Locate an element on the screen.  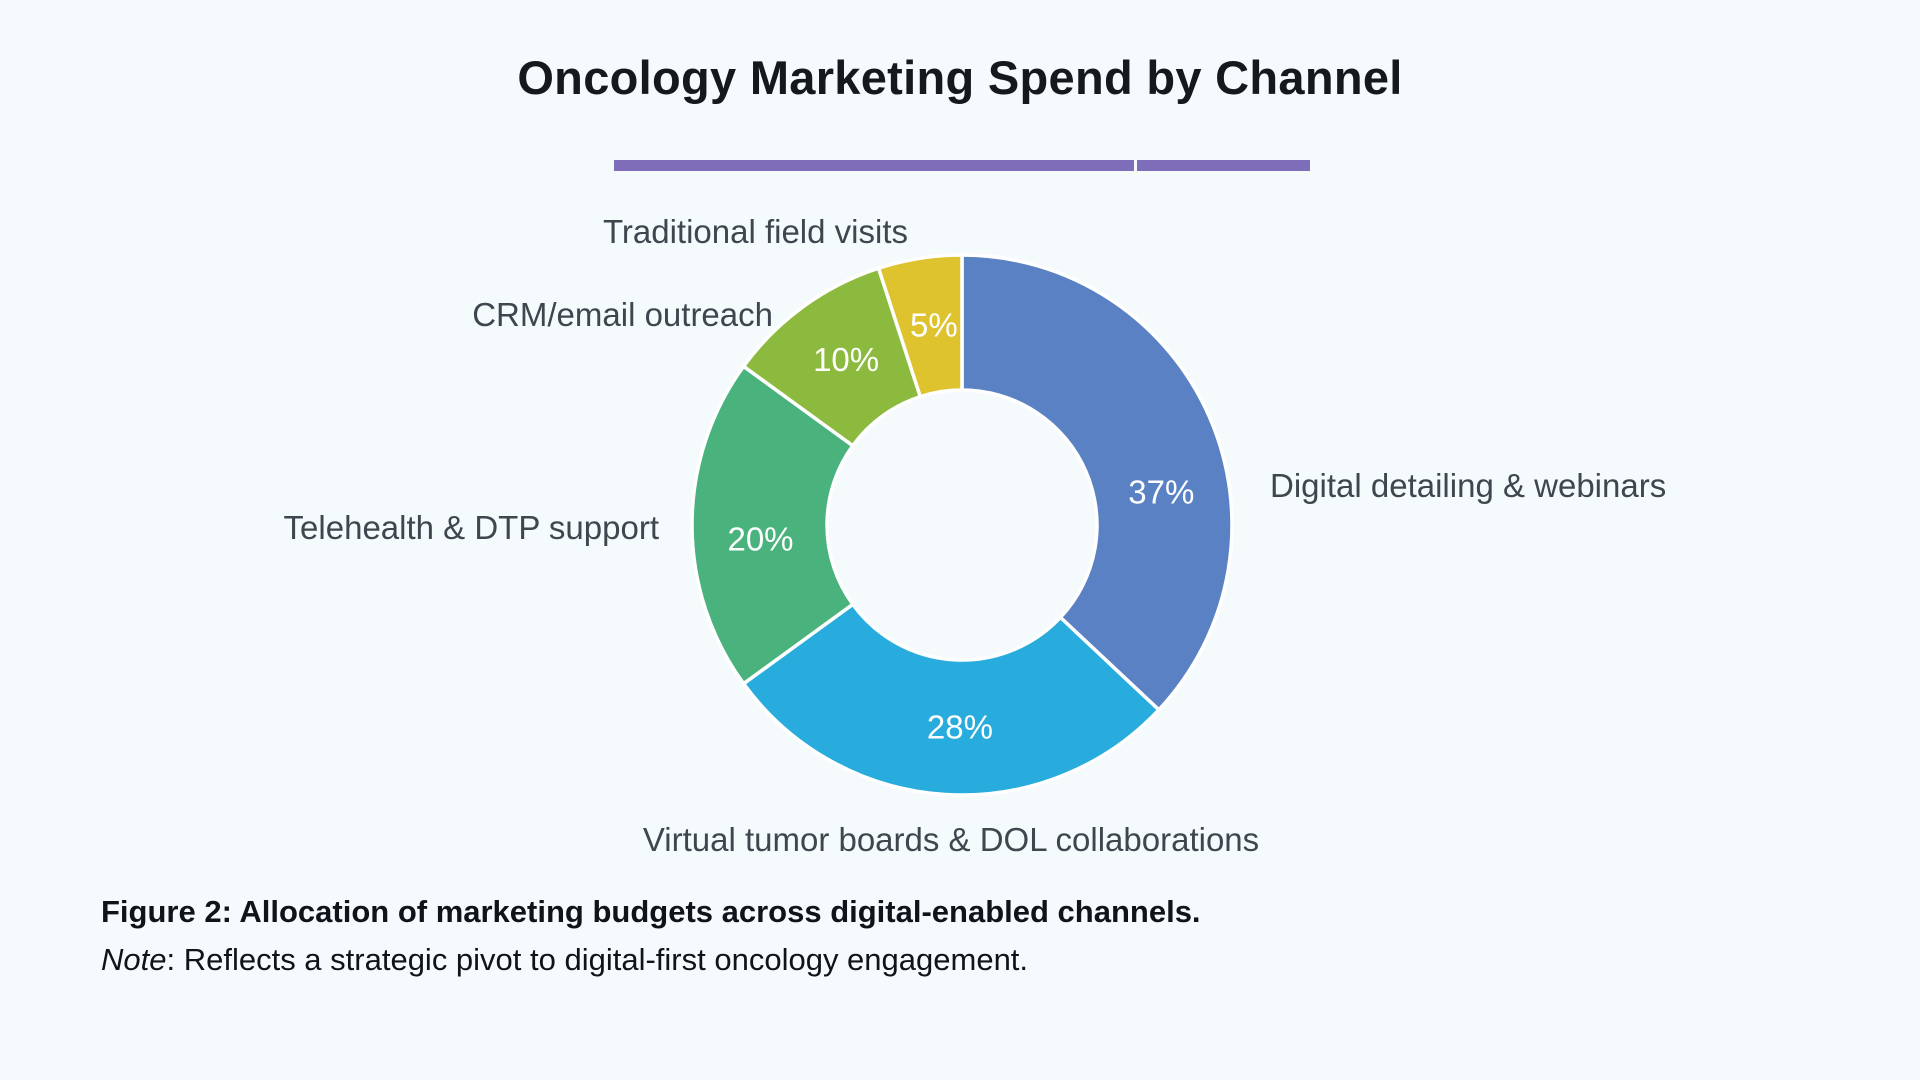
donut-chart: 37% 28% 20% 10% 5% is located at coordinates (962, 525).